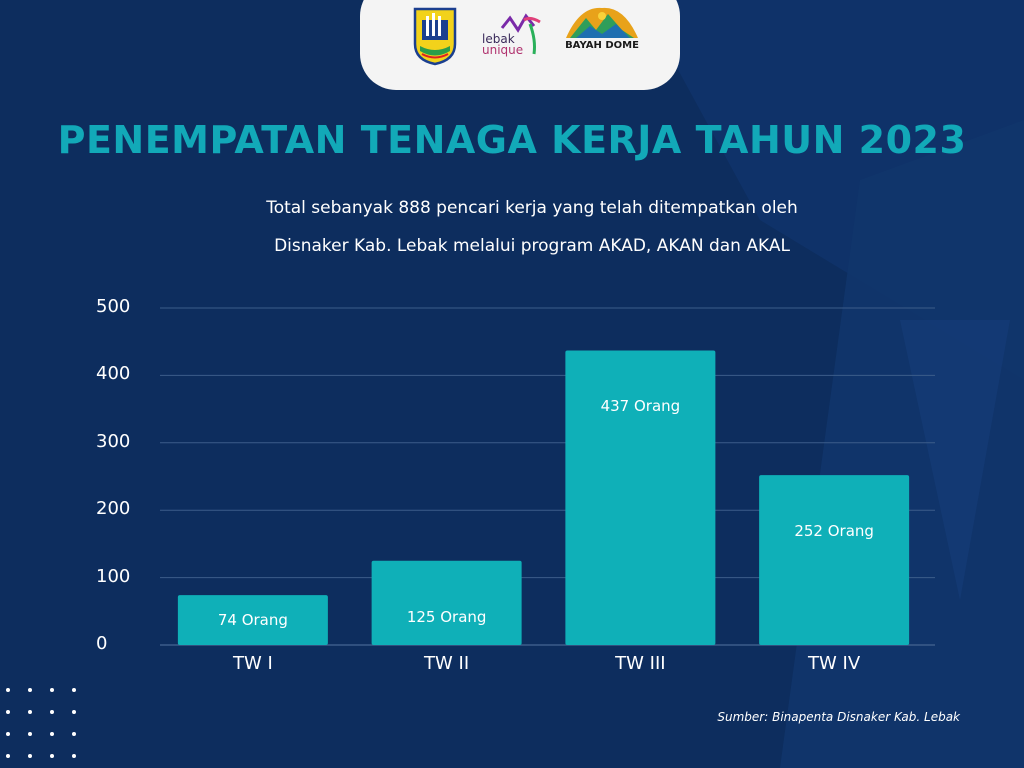 This screenshot has height=768, width=1024. I want to click on bayah-dome-logo: BAYAH DOME, so click(602, 34).